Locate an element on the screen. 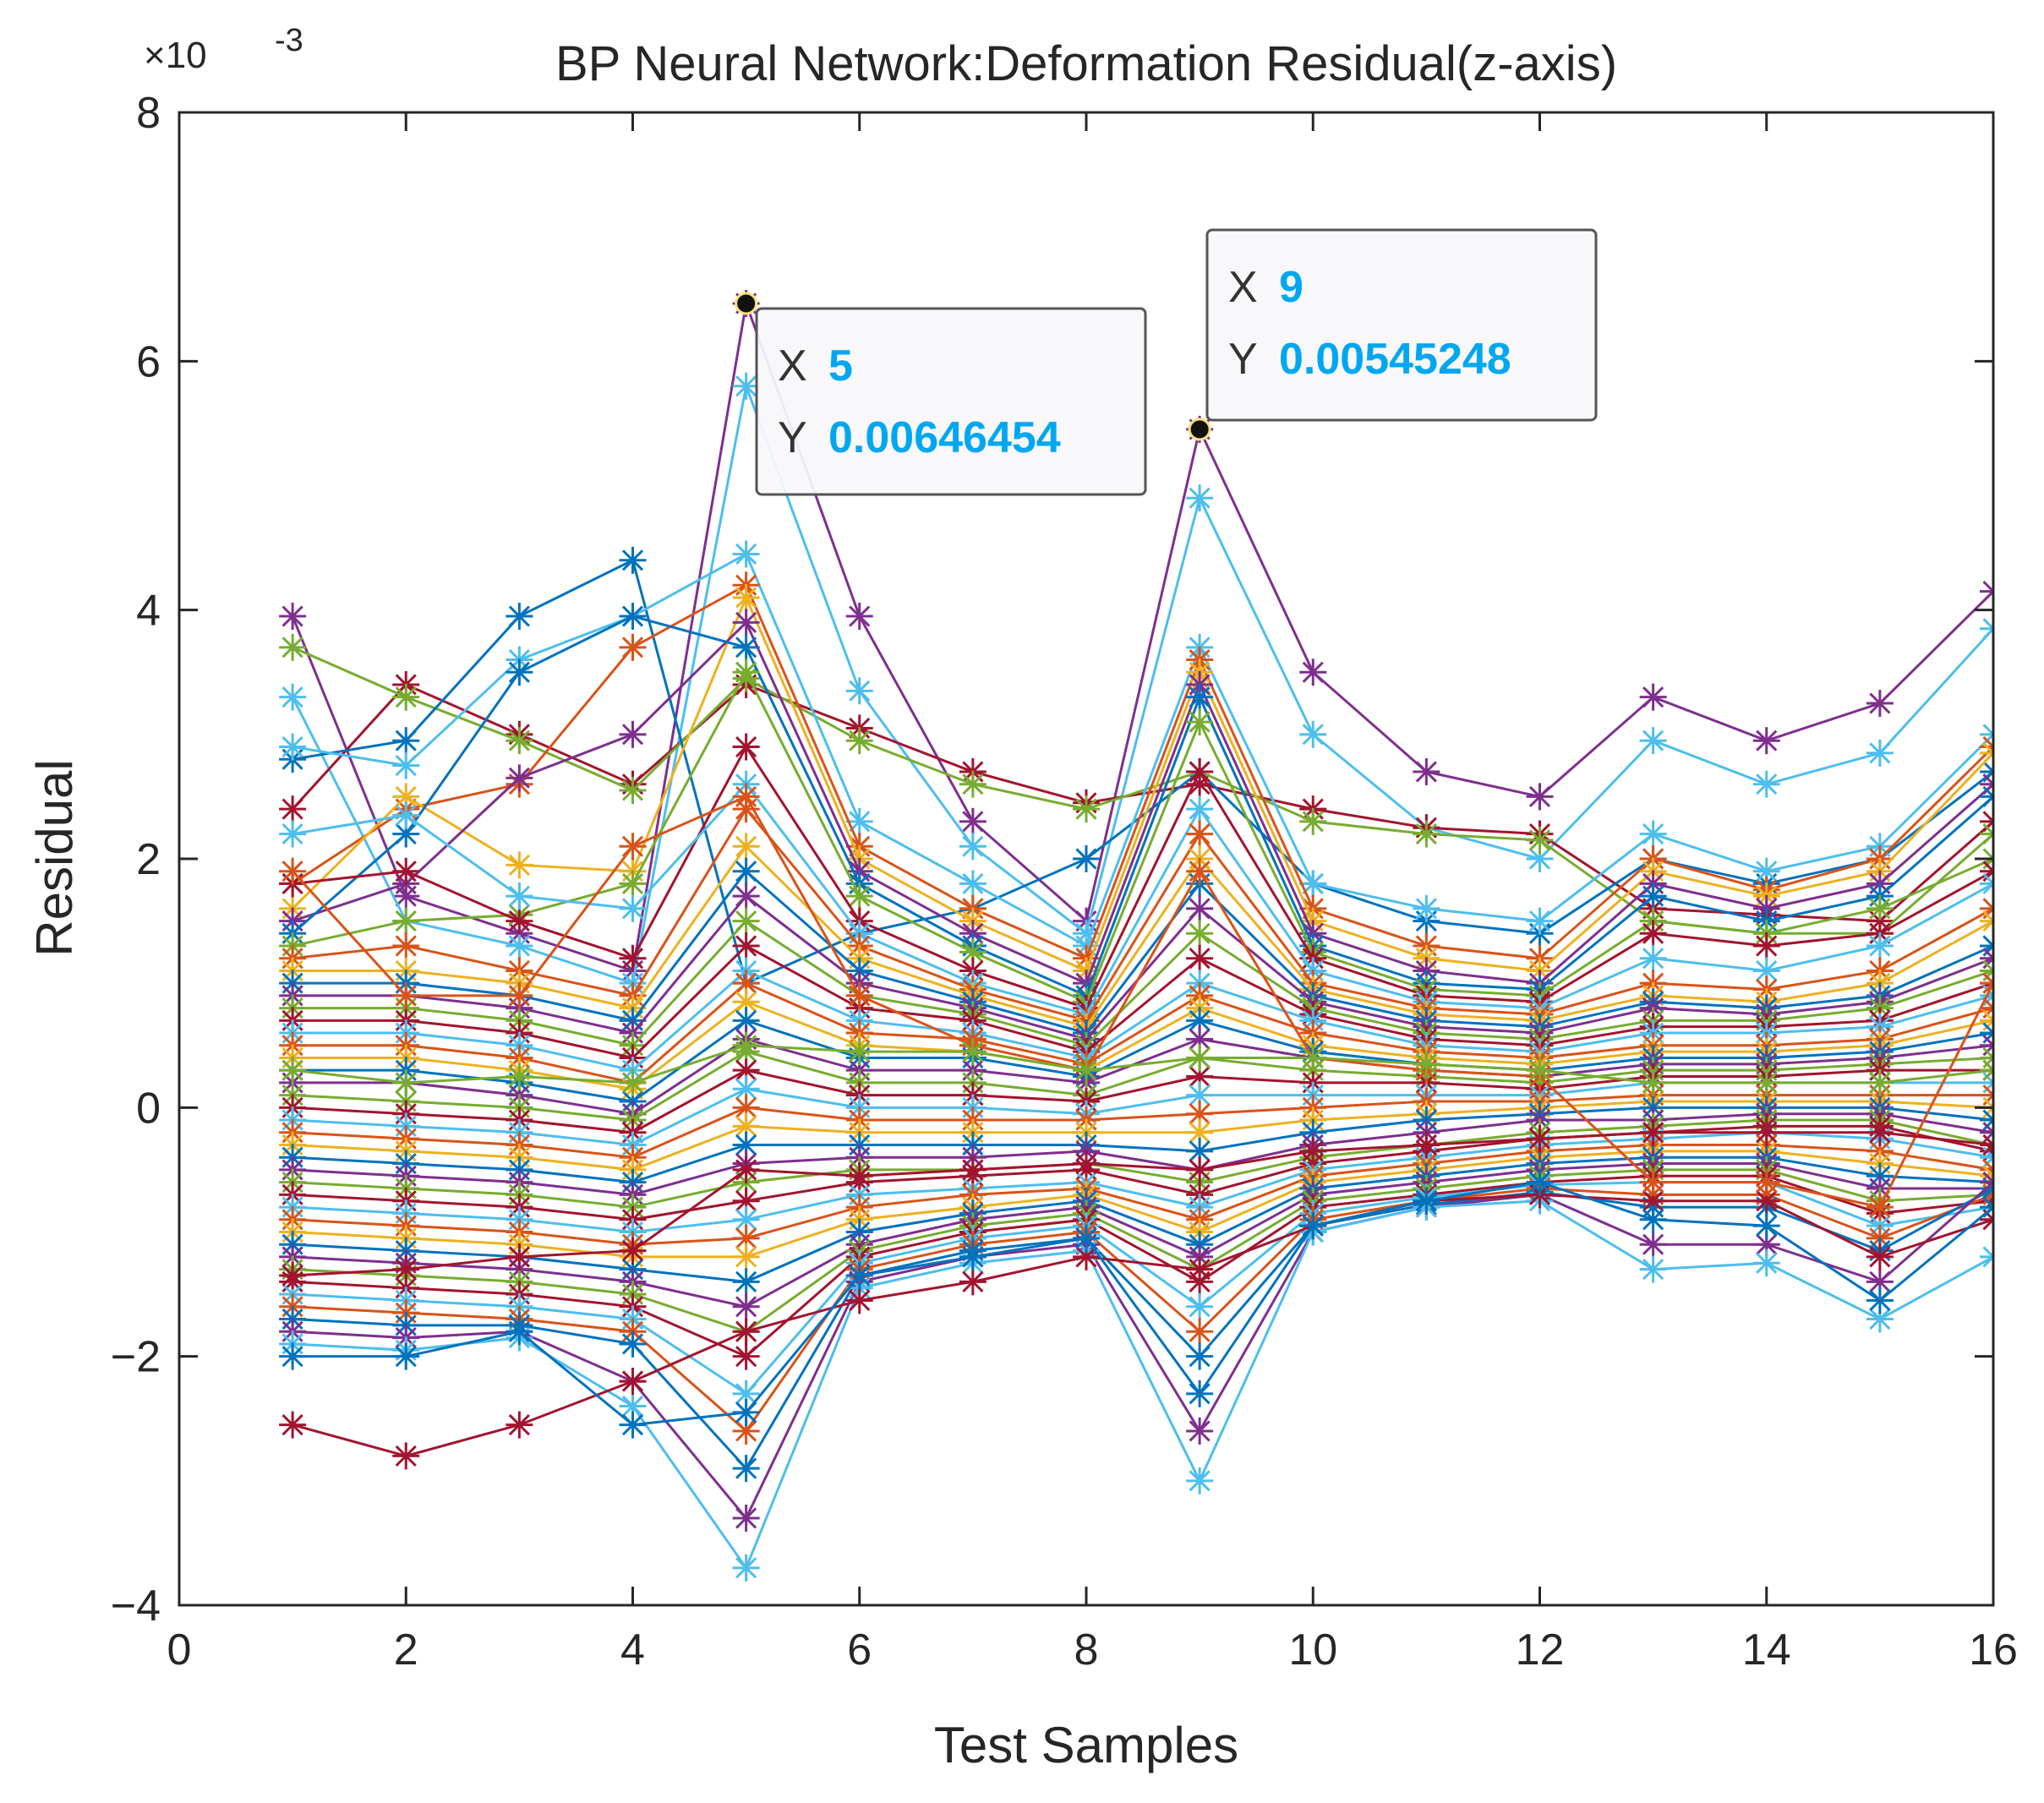 This screenshot has height=1803, width=2044. x-tick-label: 10 is located at coordinates (1312, 1650).